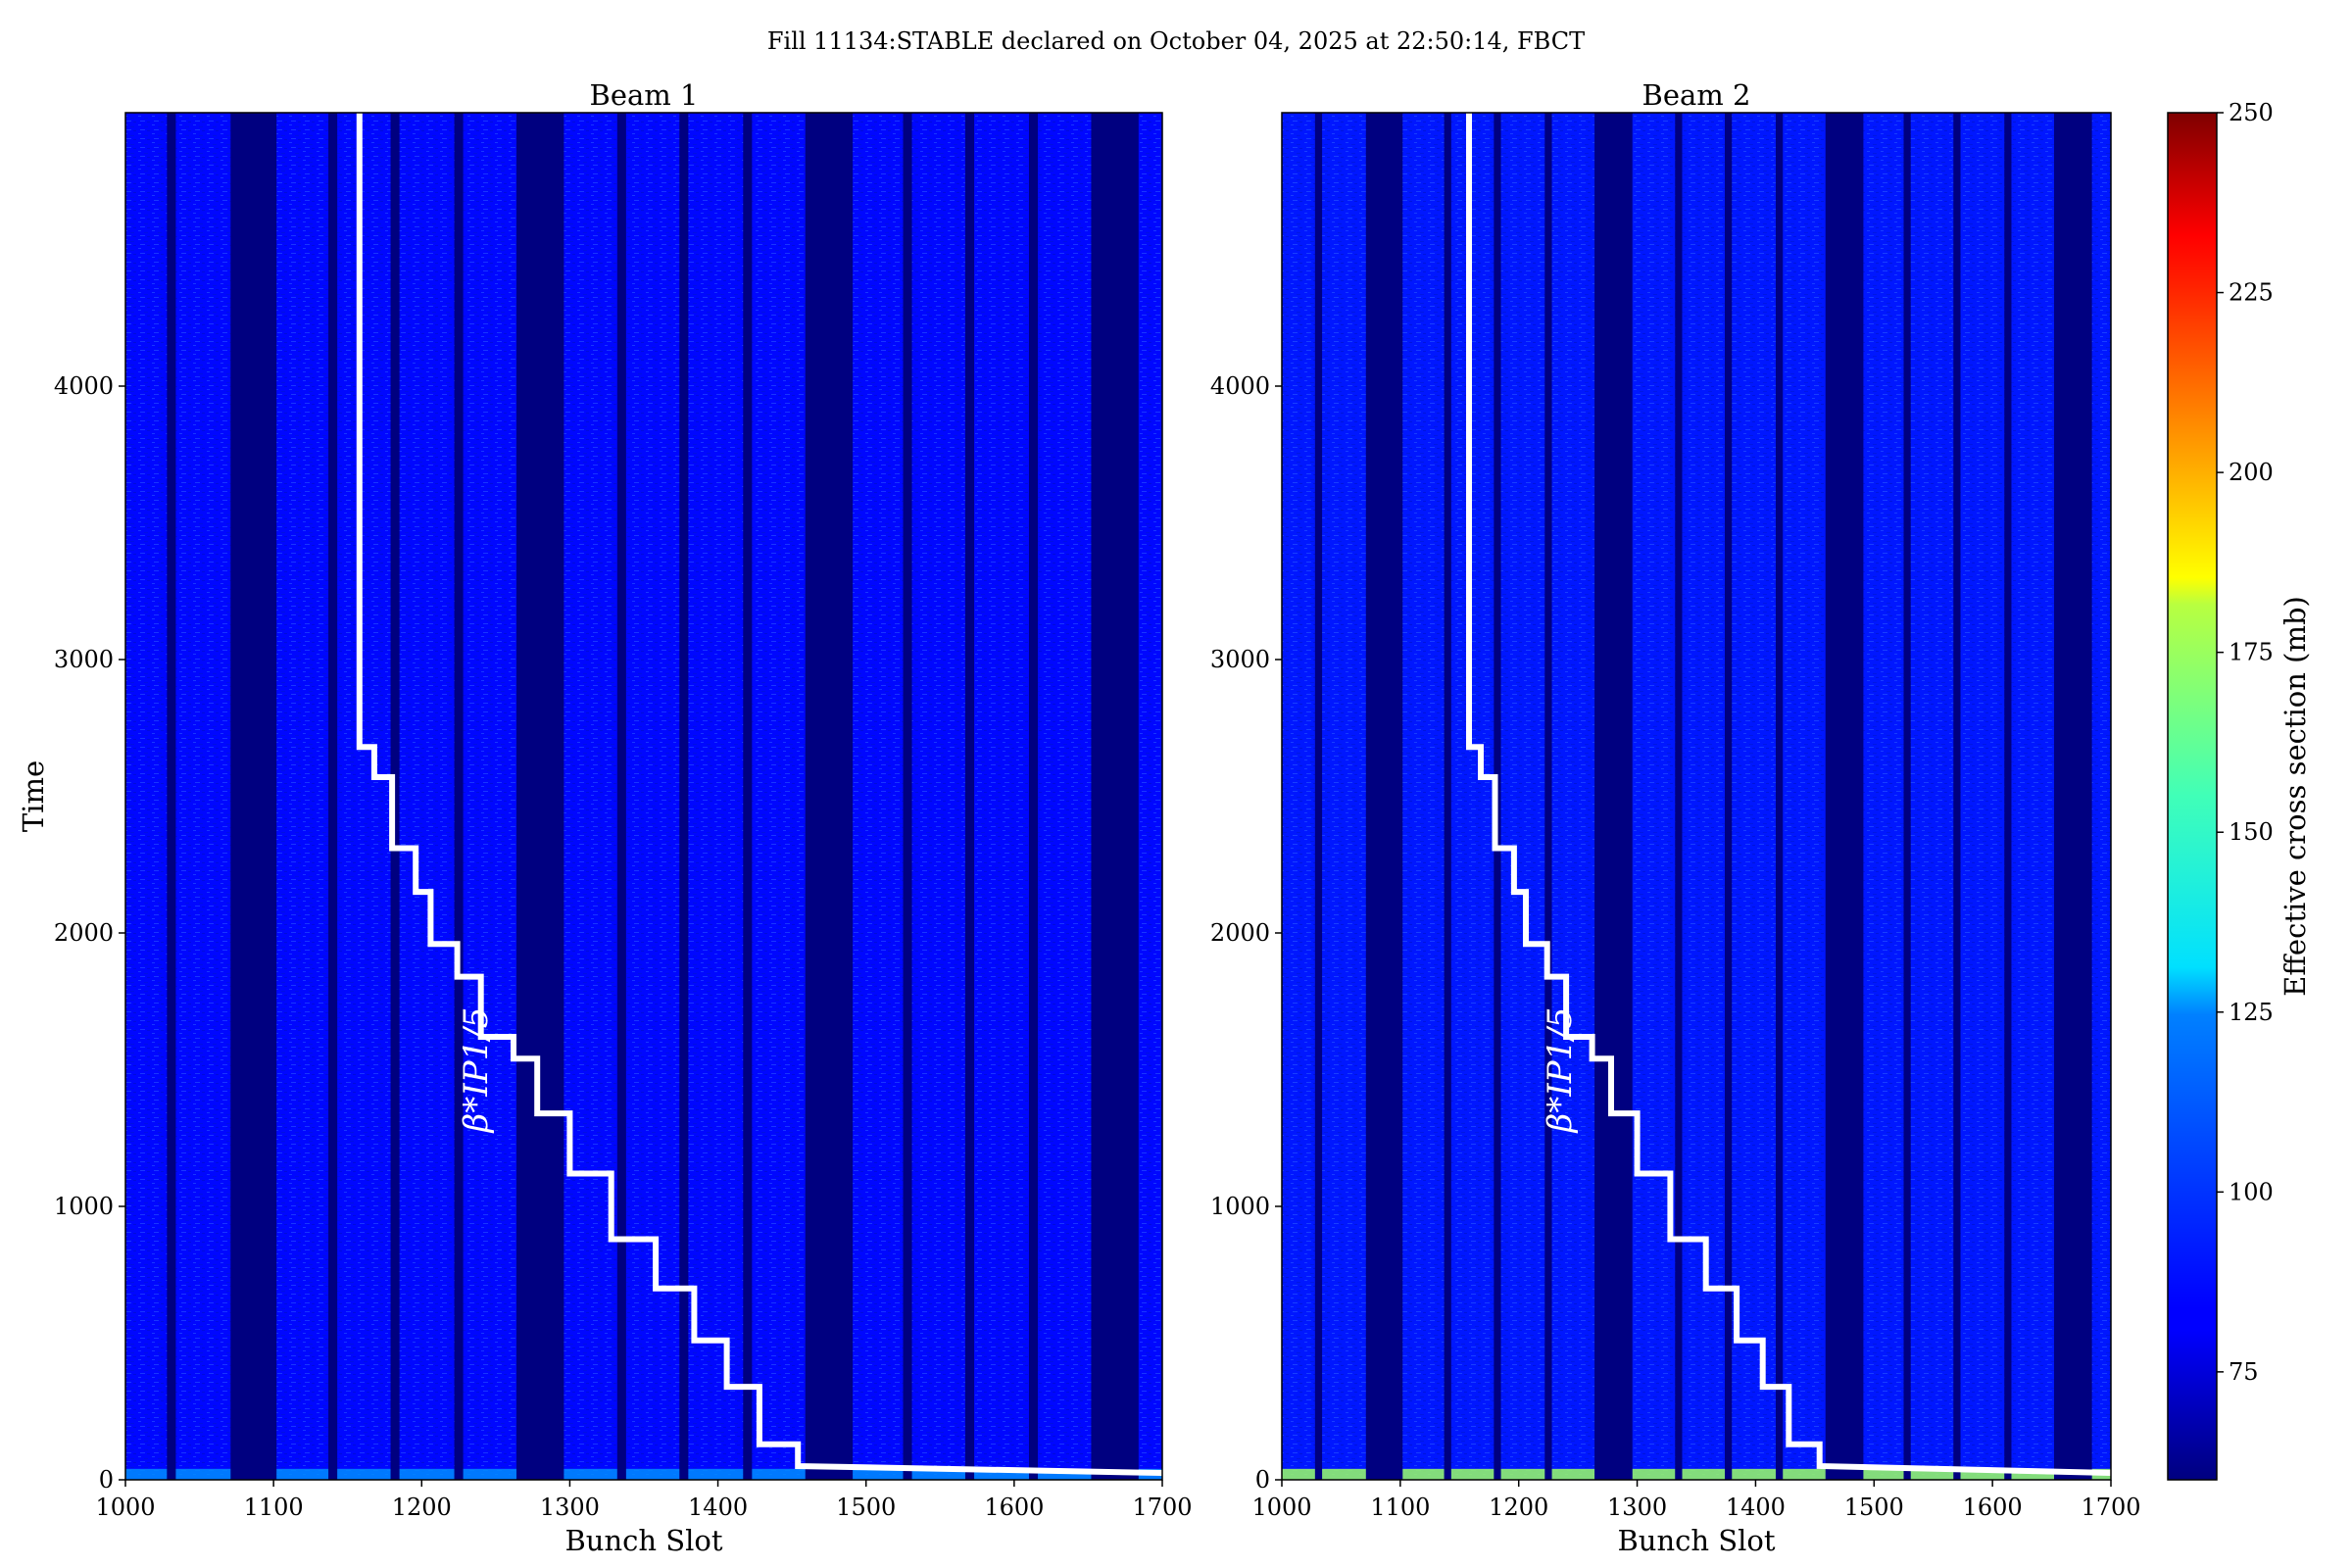  I want to click on beam1-x-ticks: 1000 1100 1200 1300 1400 1500 1600 1700, so click(644, 1500).